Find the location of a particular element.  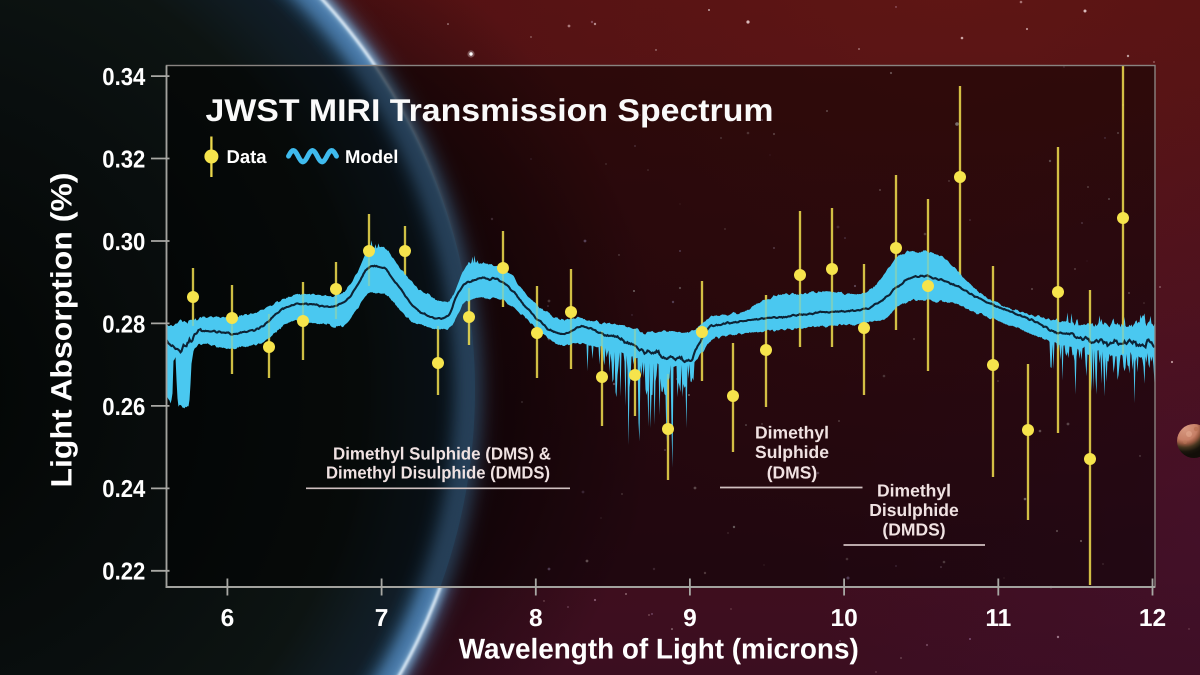

svg-text:JWST MIRI Transmission Spectru: JWST MIRI Transmission Spectrum is located at coordinates (490, 110).